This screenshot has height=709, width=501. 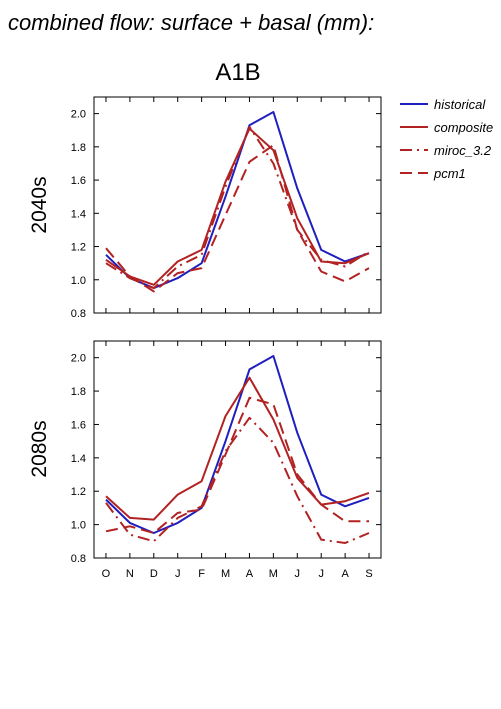 I want to click on row-label: 2040s, so click(x=39, y=204).